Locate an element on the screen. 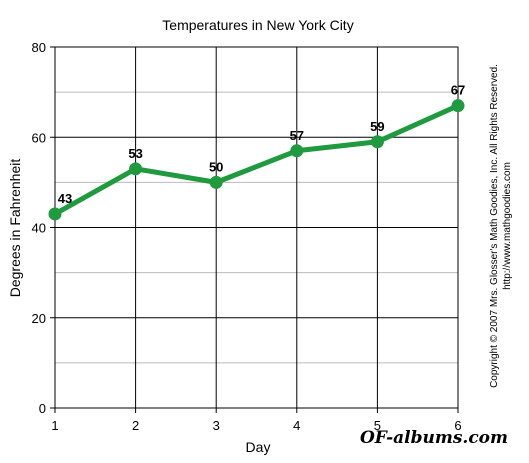 This screenshot has width=529, height=463. x-tick-label: 5 is located at coordinates (377, 425).